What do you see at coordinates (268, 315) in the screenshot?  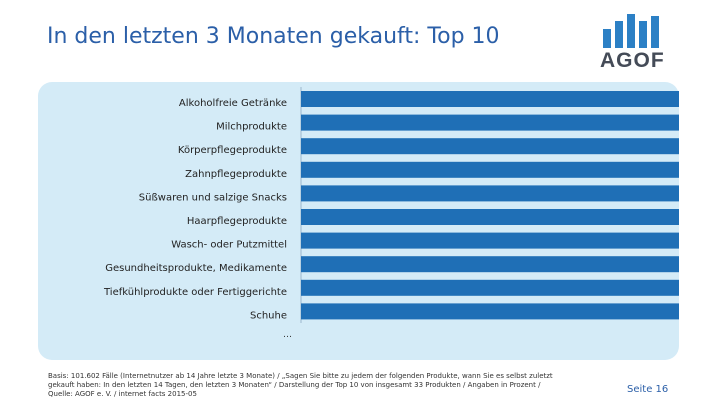 I see `category-label: Schuhe` at bounding box center [268, 315].